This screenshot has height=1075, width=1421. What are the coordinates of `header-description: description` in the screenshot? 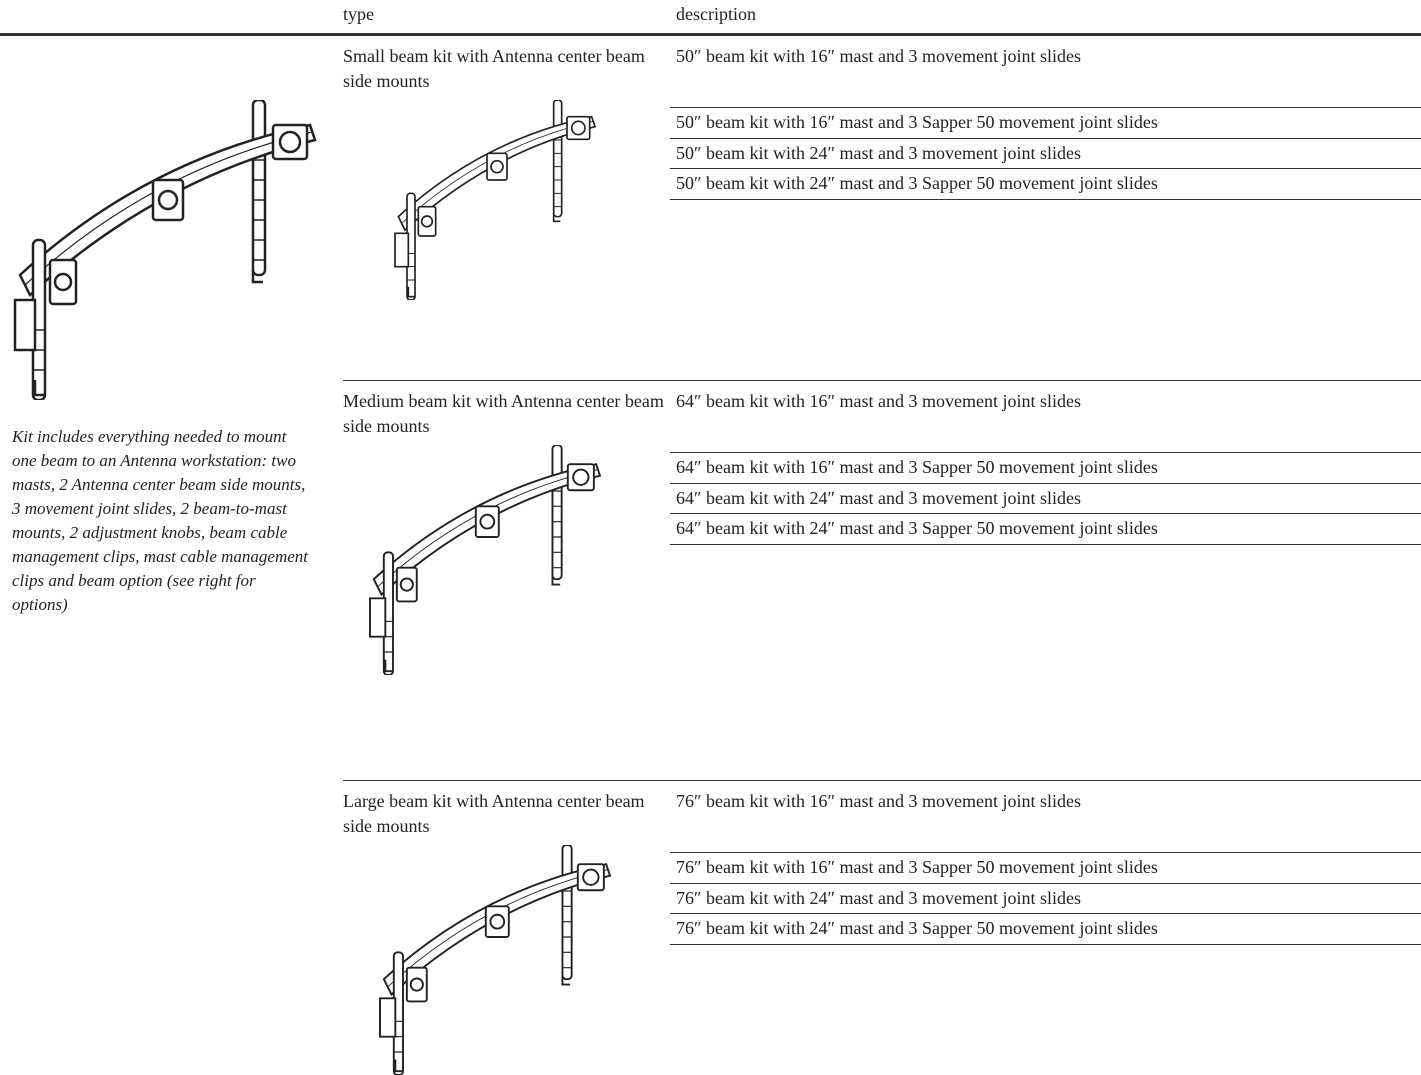 It's located at (716, 14).